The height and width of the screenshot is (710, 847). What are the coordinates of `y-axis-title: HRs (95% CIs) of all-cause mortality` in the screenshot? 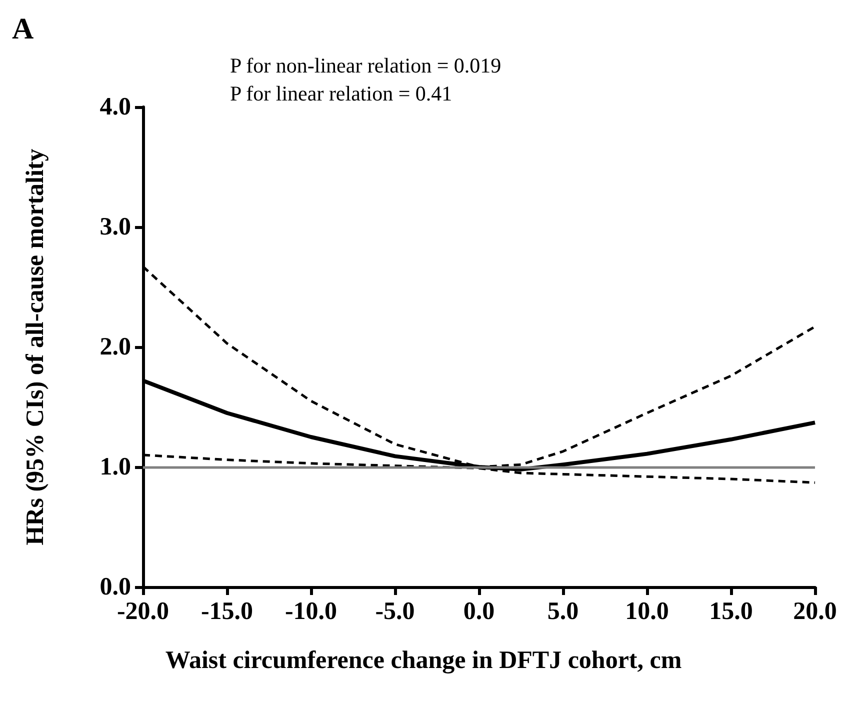 It's located at (35, 347).